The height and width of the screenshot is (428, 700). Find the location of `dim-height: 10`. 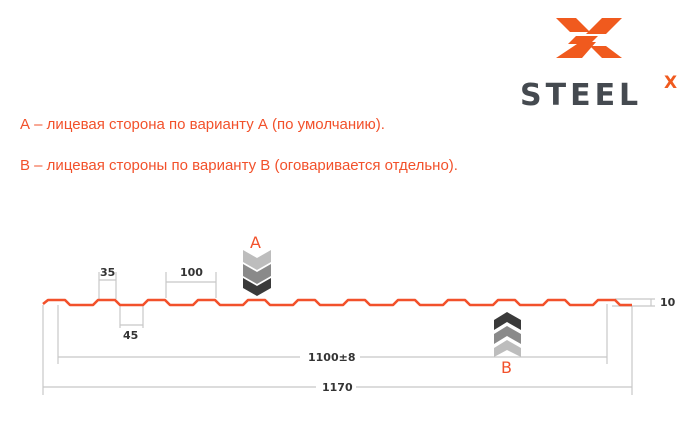

dim-height: 10 is located at coordinates (668, 302).